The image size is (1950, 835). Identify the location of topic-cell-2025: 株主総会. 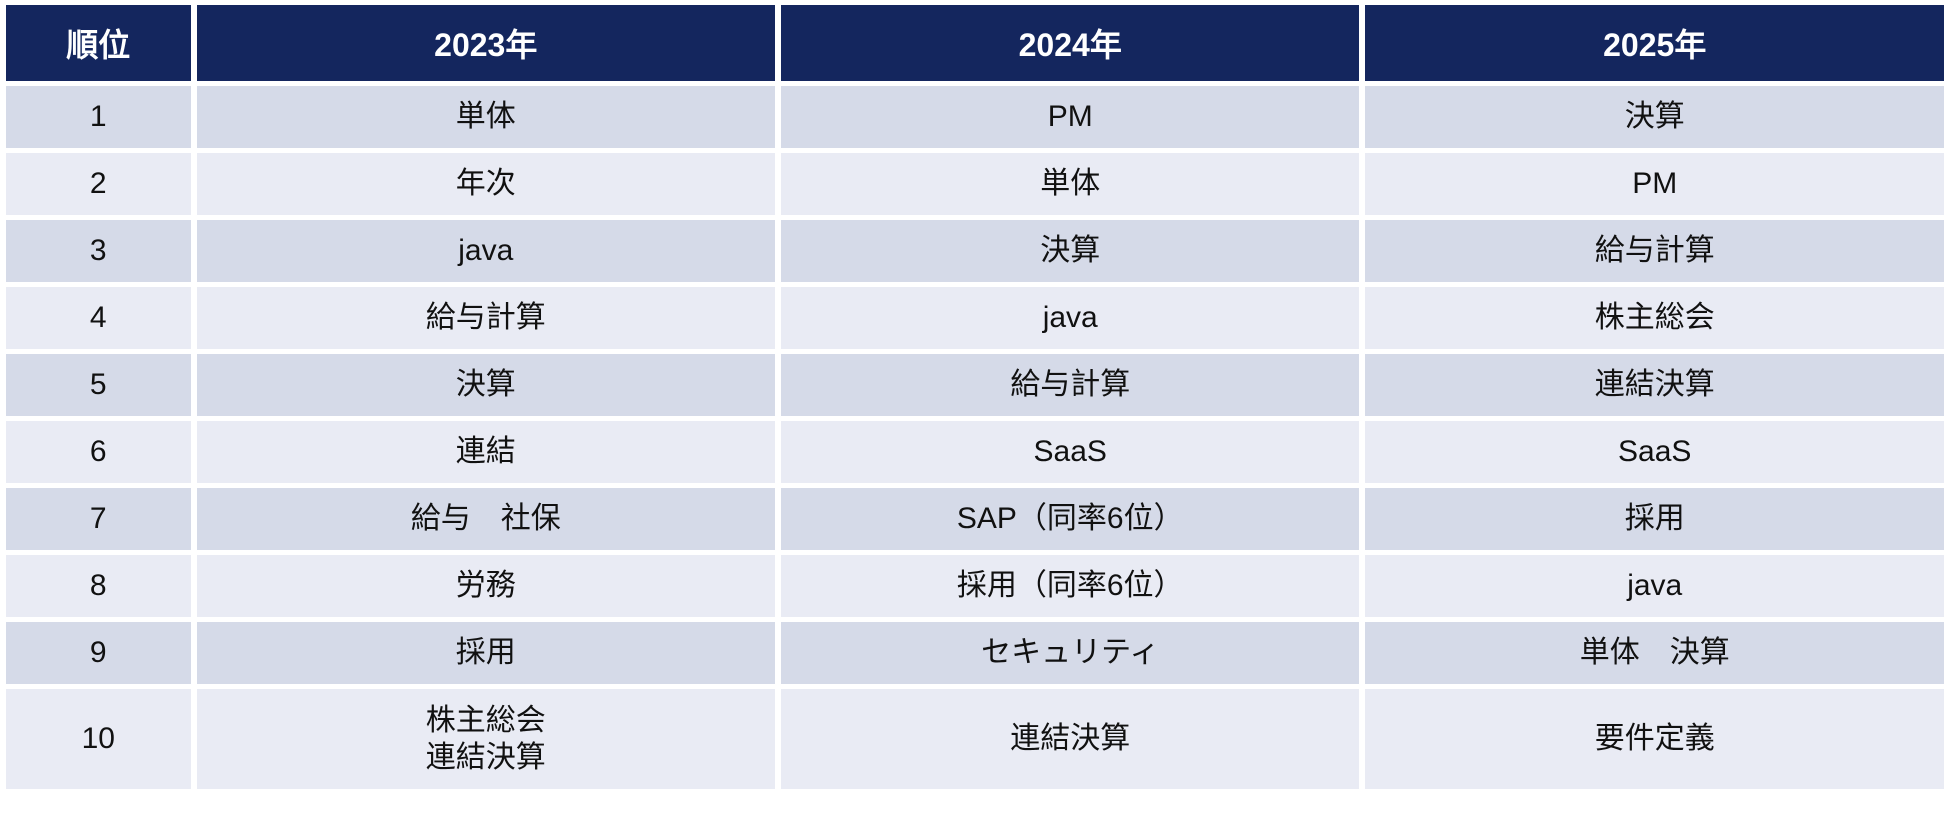
(1654, 318).